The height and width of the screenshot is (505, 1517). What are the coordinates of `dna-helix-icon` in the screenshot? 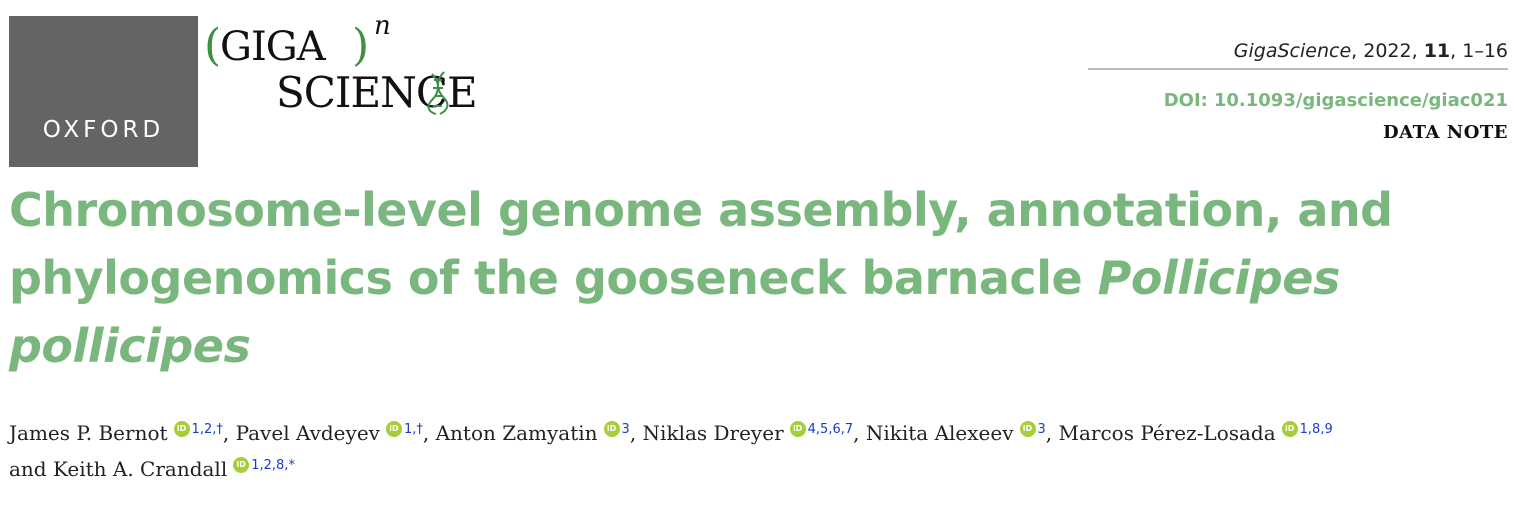 It's located at (438, 93).